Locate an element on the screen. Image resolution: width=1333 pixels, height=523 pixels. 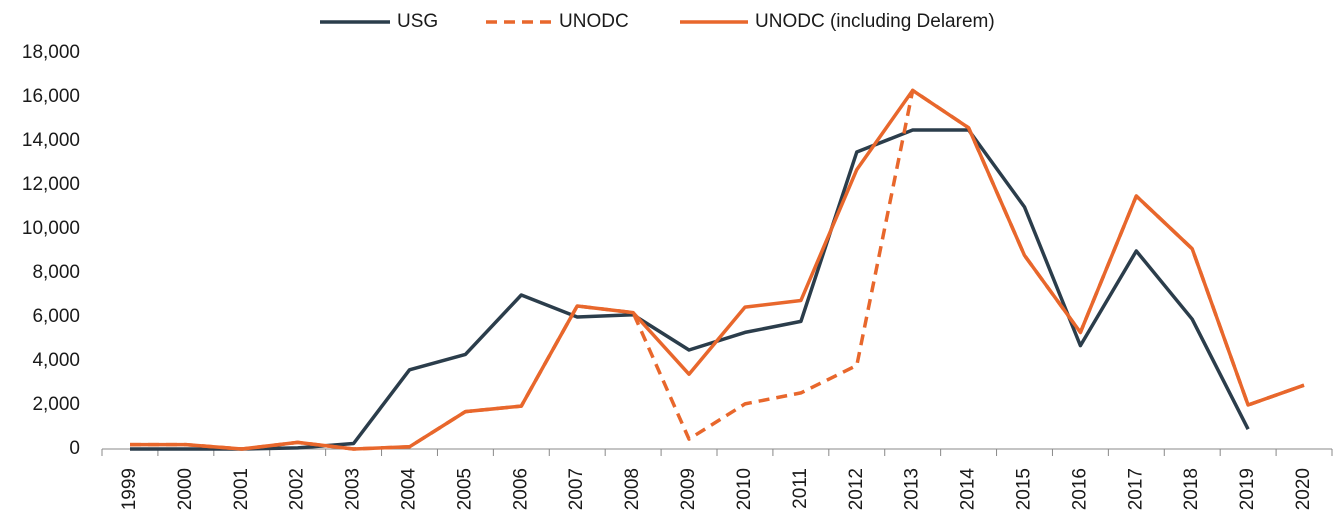
x-tick-label: 2002 is located at coordinates (297, 489).